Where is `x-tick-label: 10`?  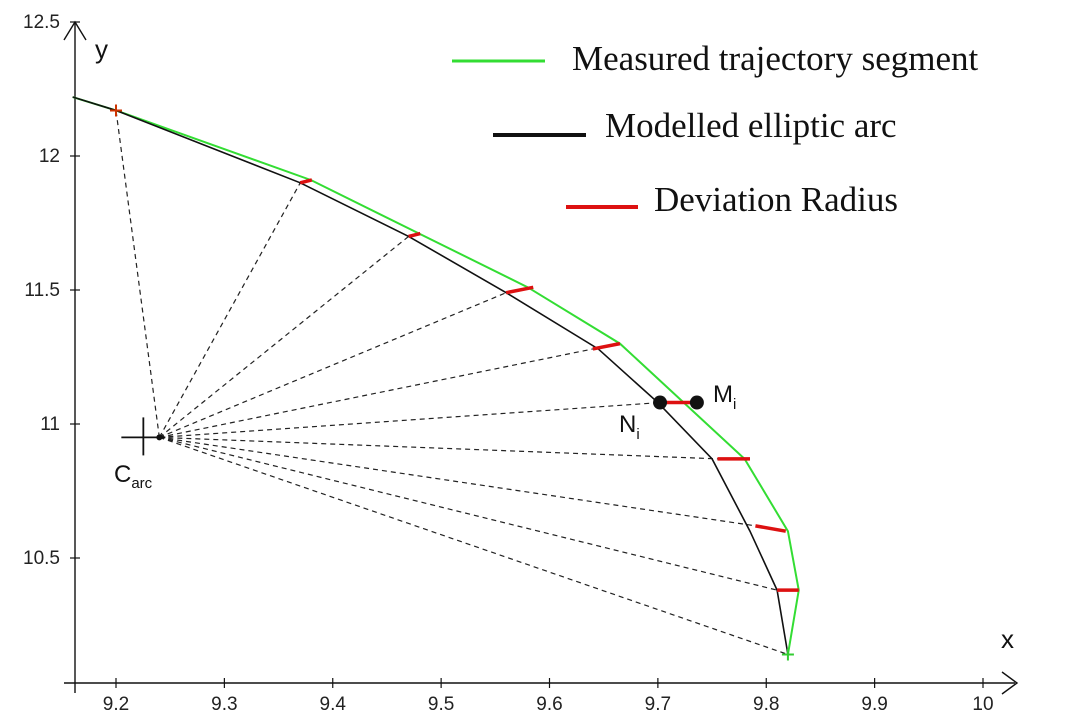
x-tick-label: 10 is located at coordinates (982, 704).